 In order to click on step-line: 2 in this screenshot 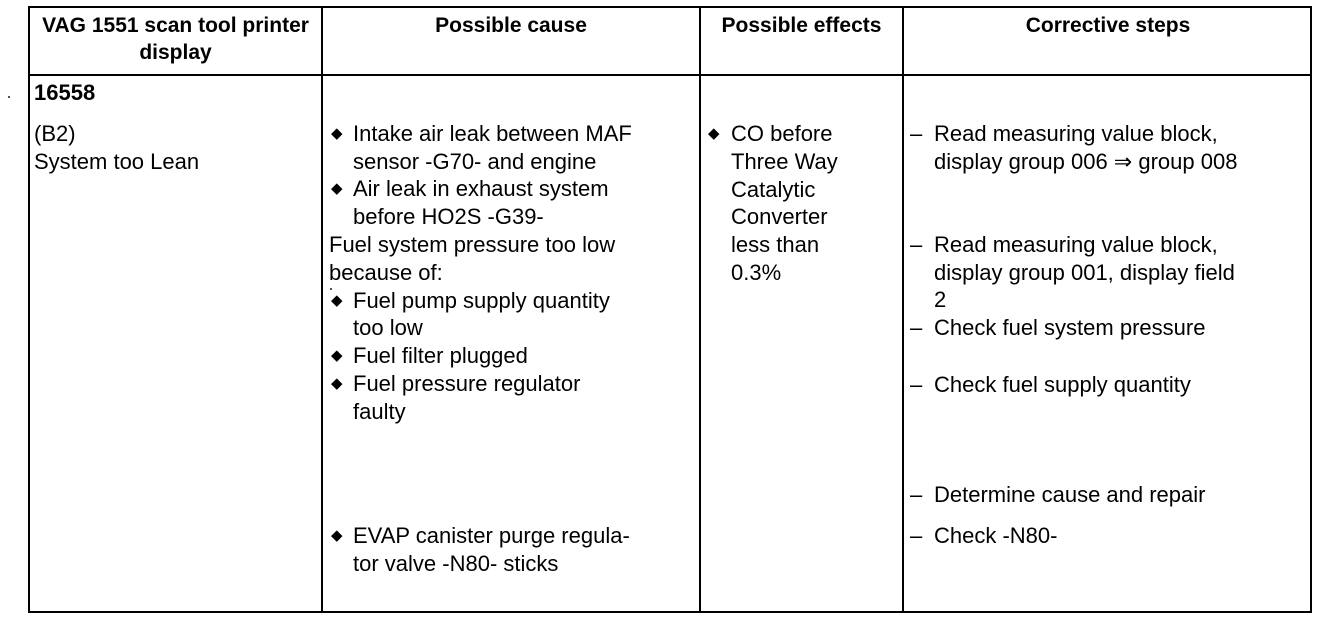, I will do `click(940, 299)`.